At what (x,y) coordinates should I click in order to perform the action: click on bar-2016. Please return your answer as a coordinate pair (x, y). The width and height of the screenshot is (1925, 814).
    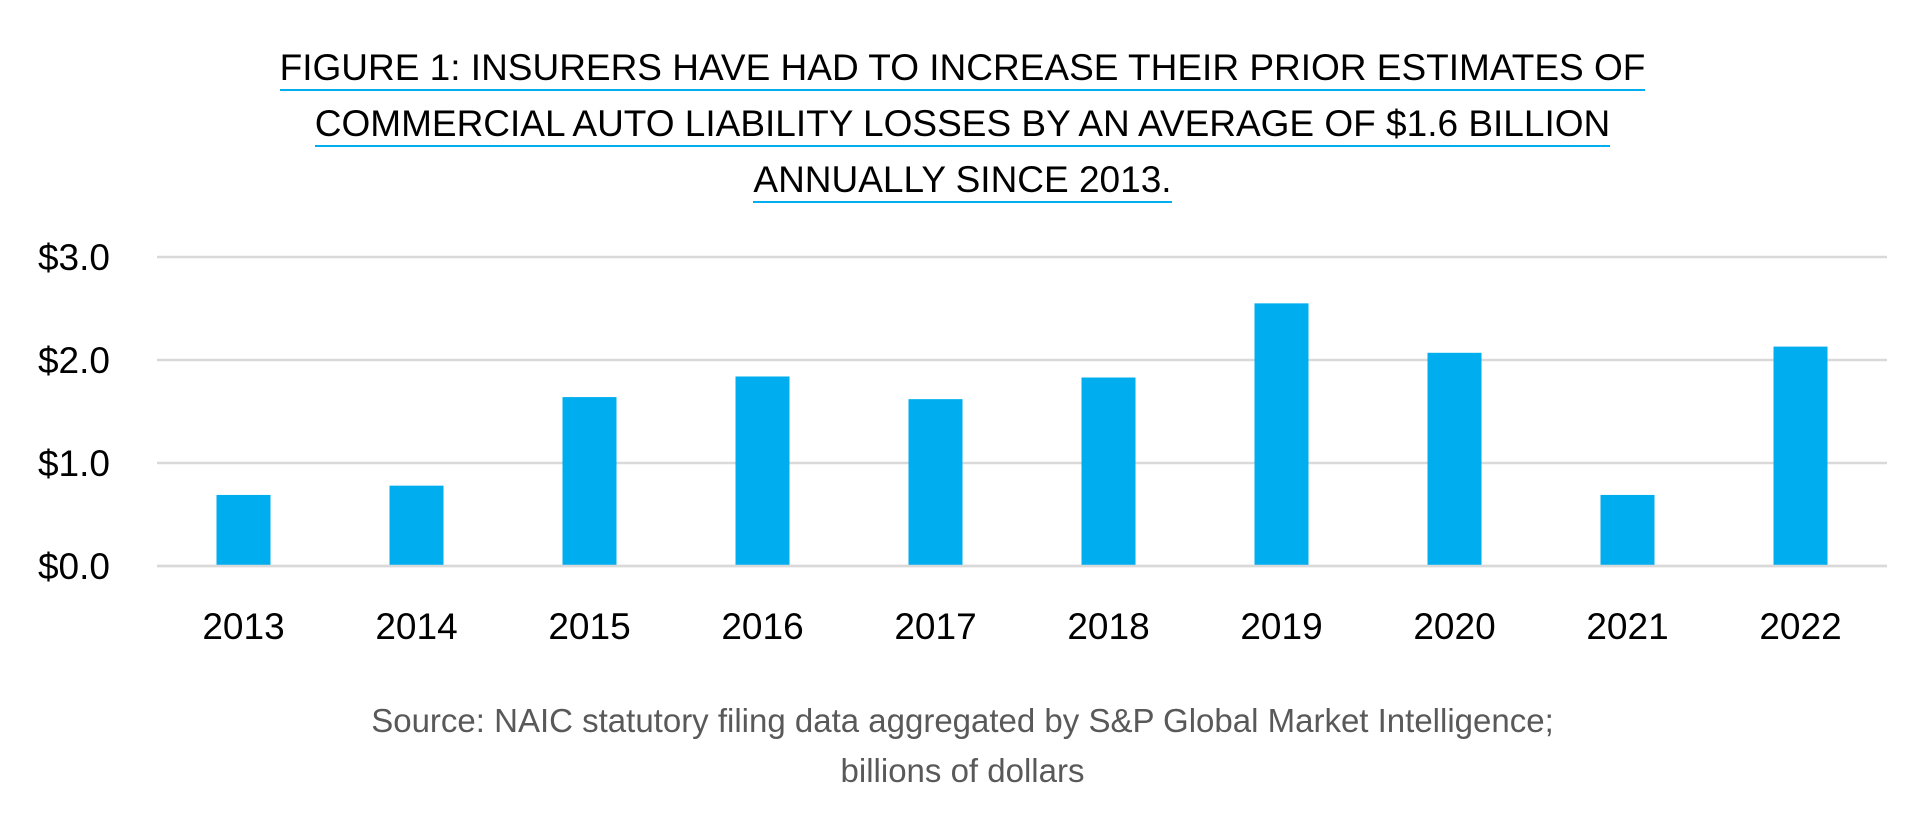
    Looking at the image, I should click on (762, 471).